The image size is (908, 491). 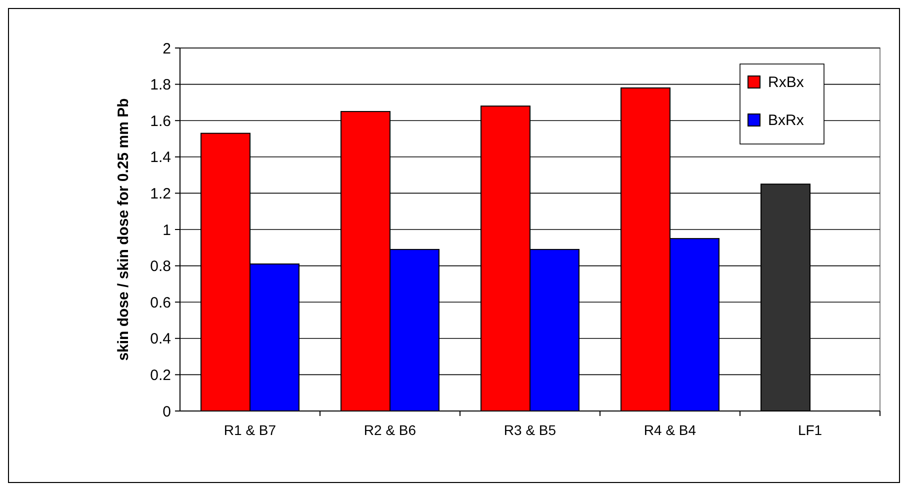 I want to click on x-tick-label: R3 & B5, so click(x=530, y=430).